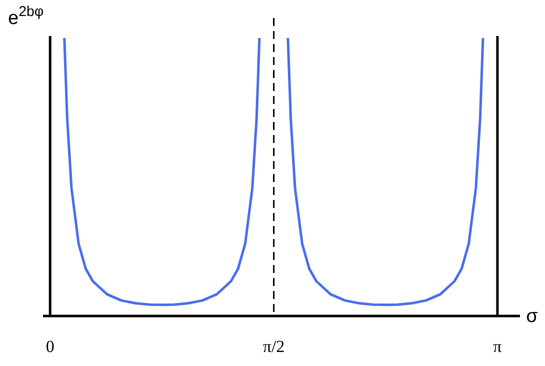 Image resolution: width=545 pixels, height=366 pixels. What do you see at coordinates (532, 316) in the screenshot?
I see `x-axis-title: σ` at bounding box center [532, 316].